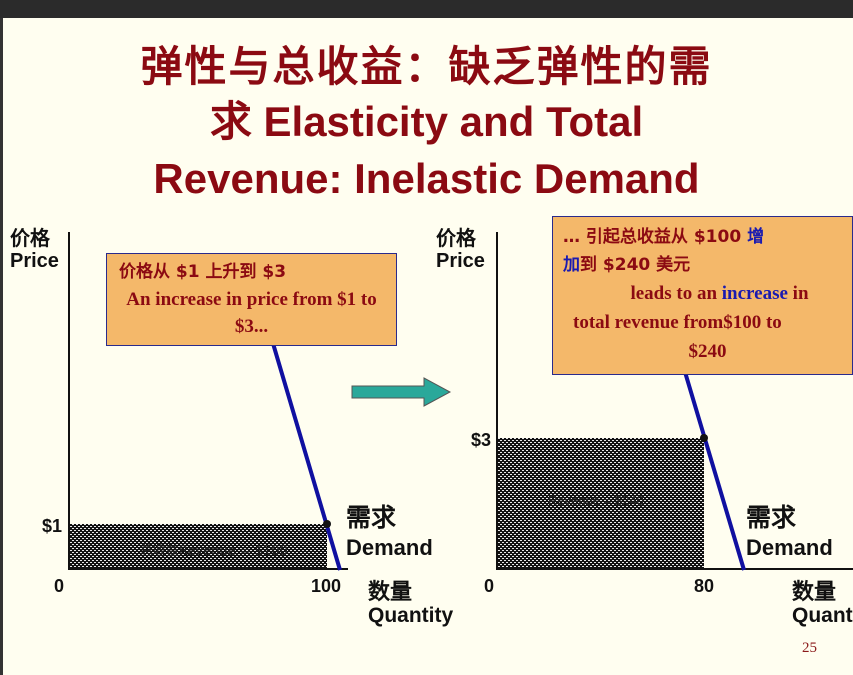  What do you see at coordinates (655, 237) in the screenshot?
I see `right-callout-zh-a: … 引起总收益从 $100` at bounding box center [655, 237].